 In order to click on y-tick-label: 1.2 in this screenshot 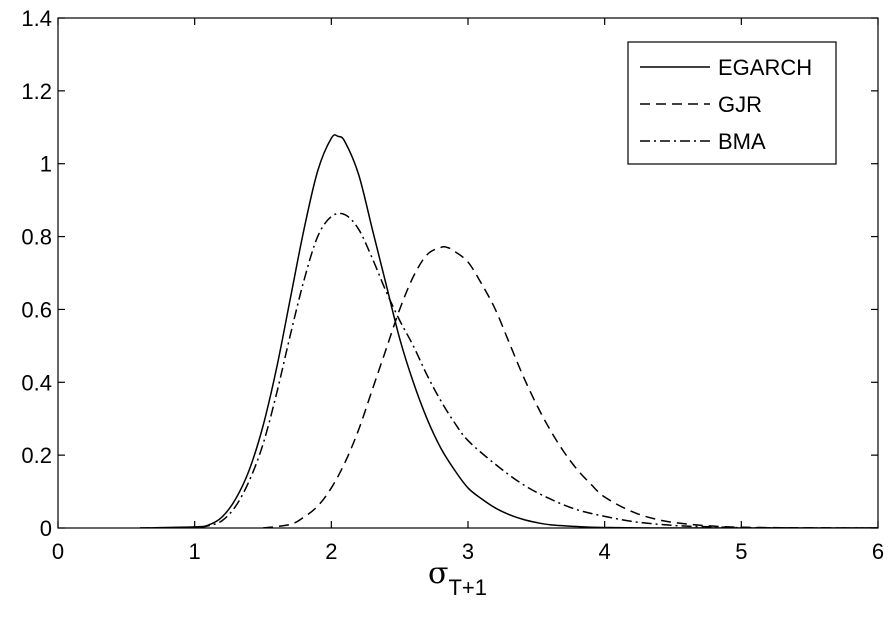, I will do `click(36, 91)`.